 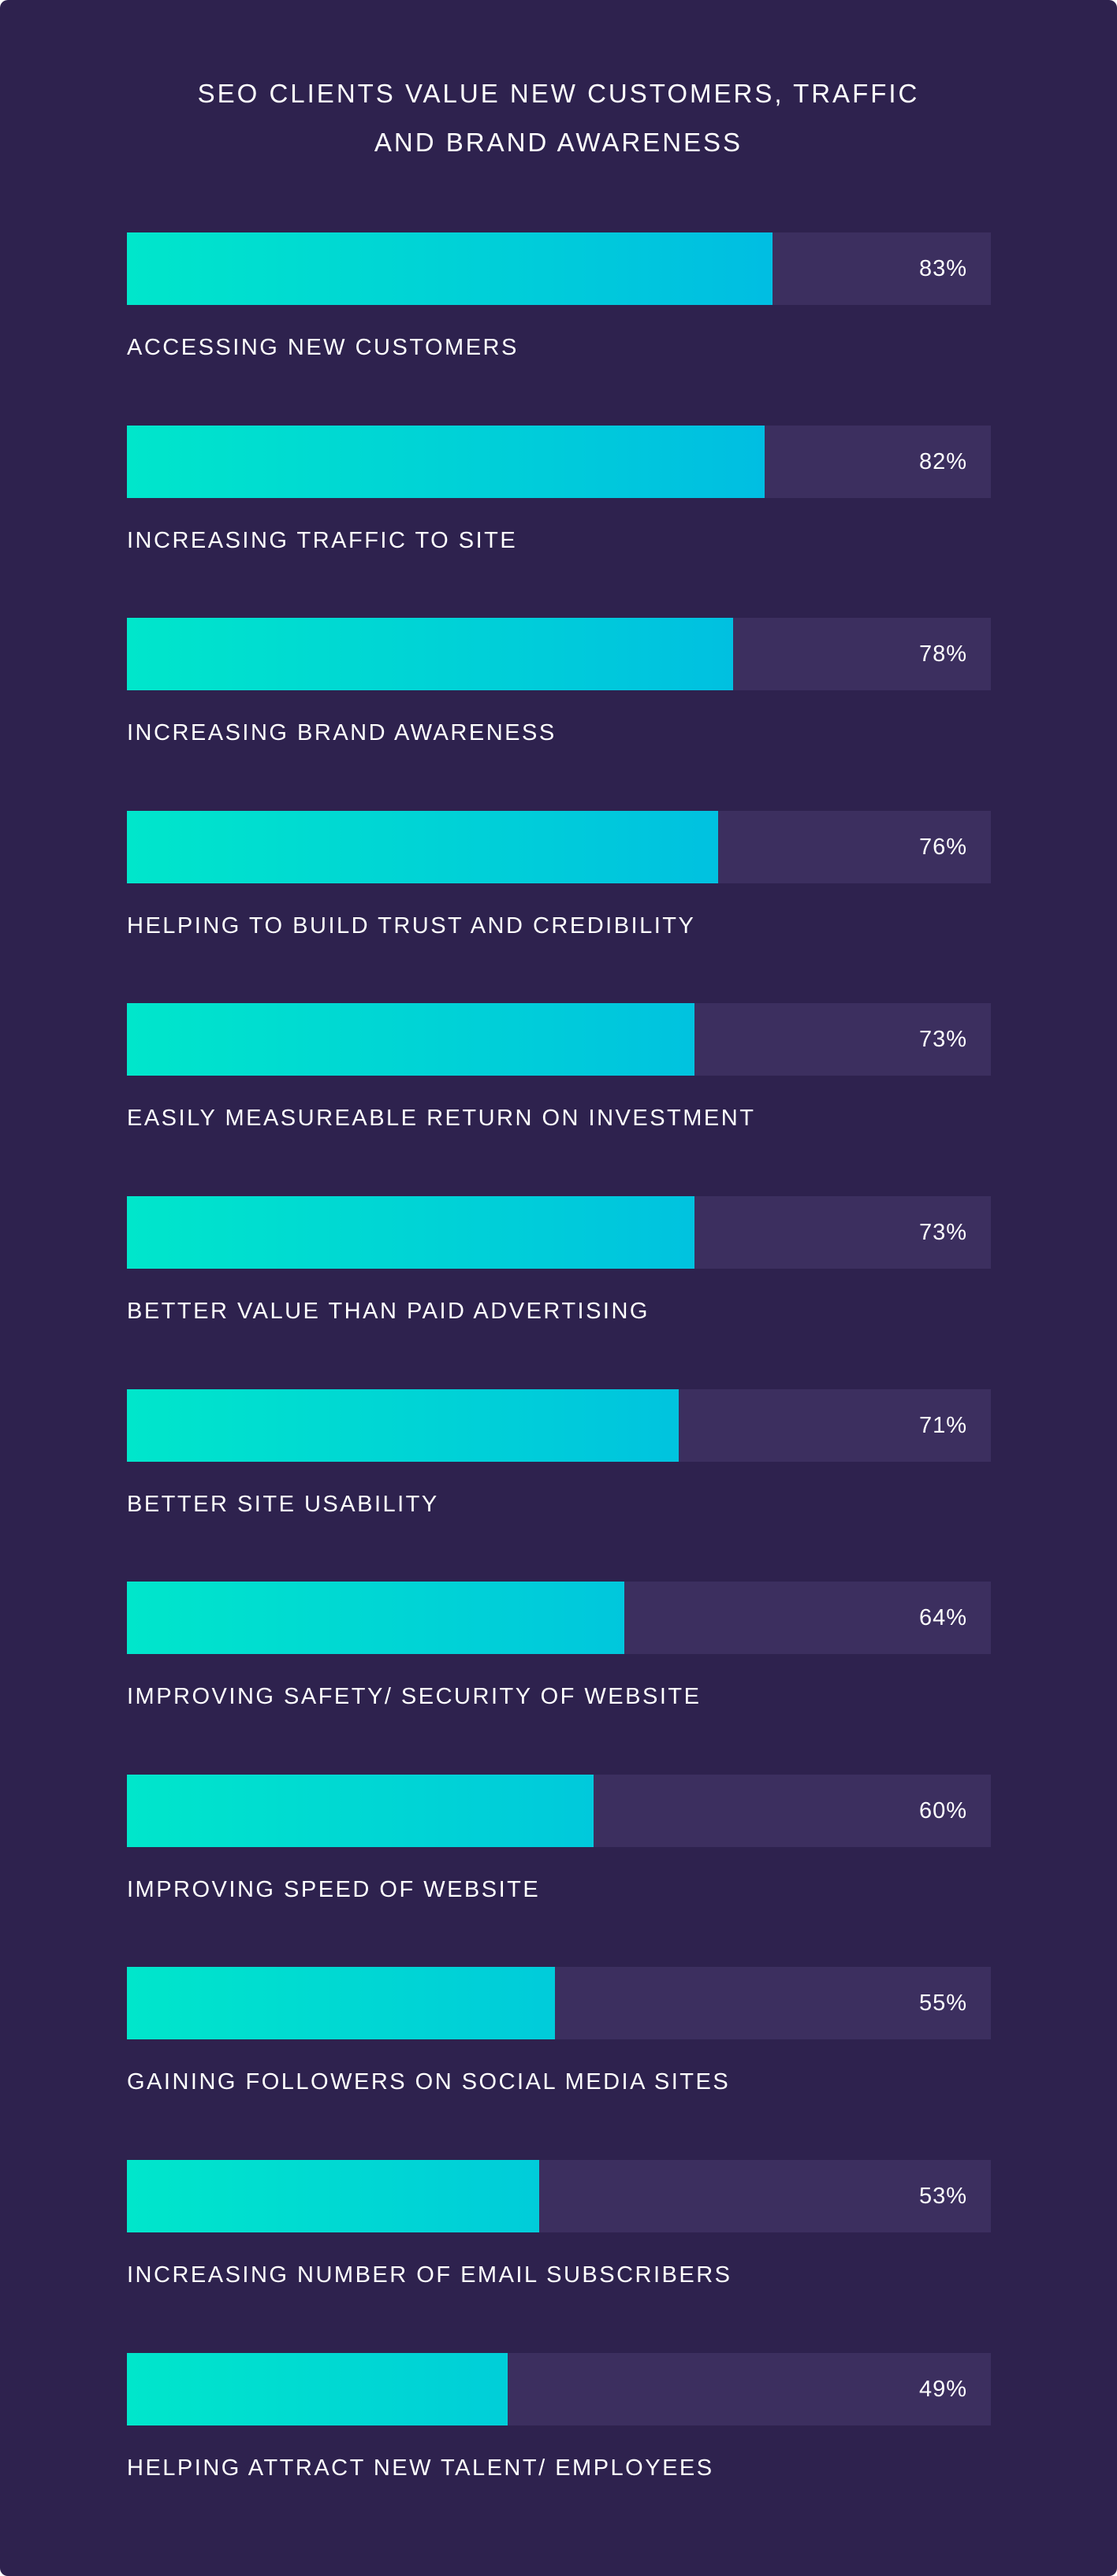 What do you see at coordinates (559, 1660) in the screenshot?
I see `bar-row-improving-safety-security-of-website: 64% IMPROVING SAFETY/ SECURITY OF WEBSITE` at bounding box center [559, 1660].